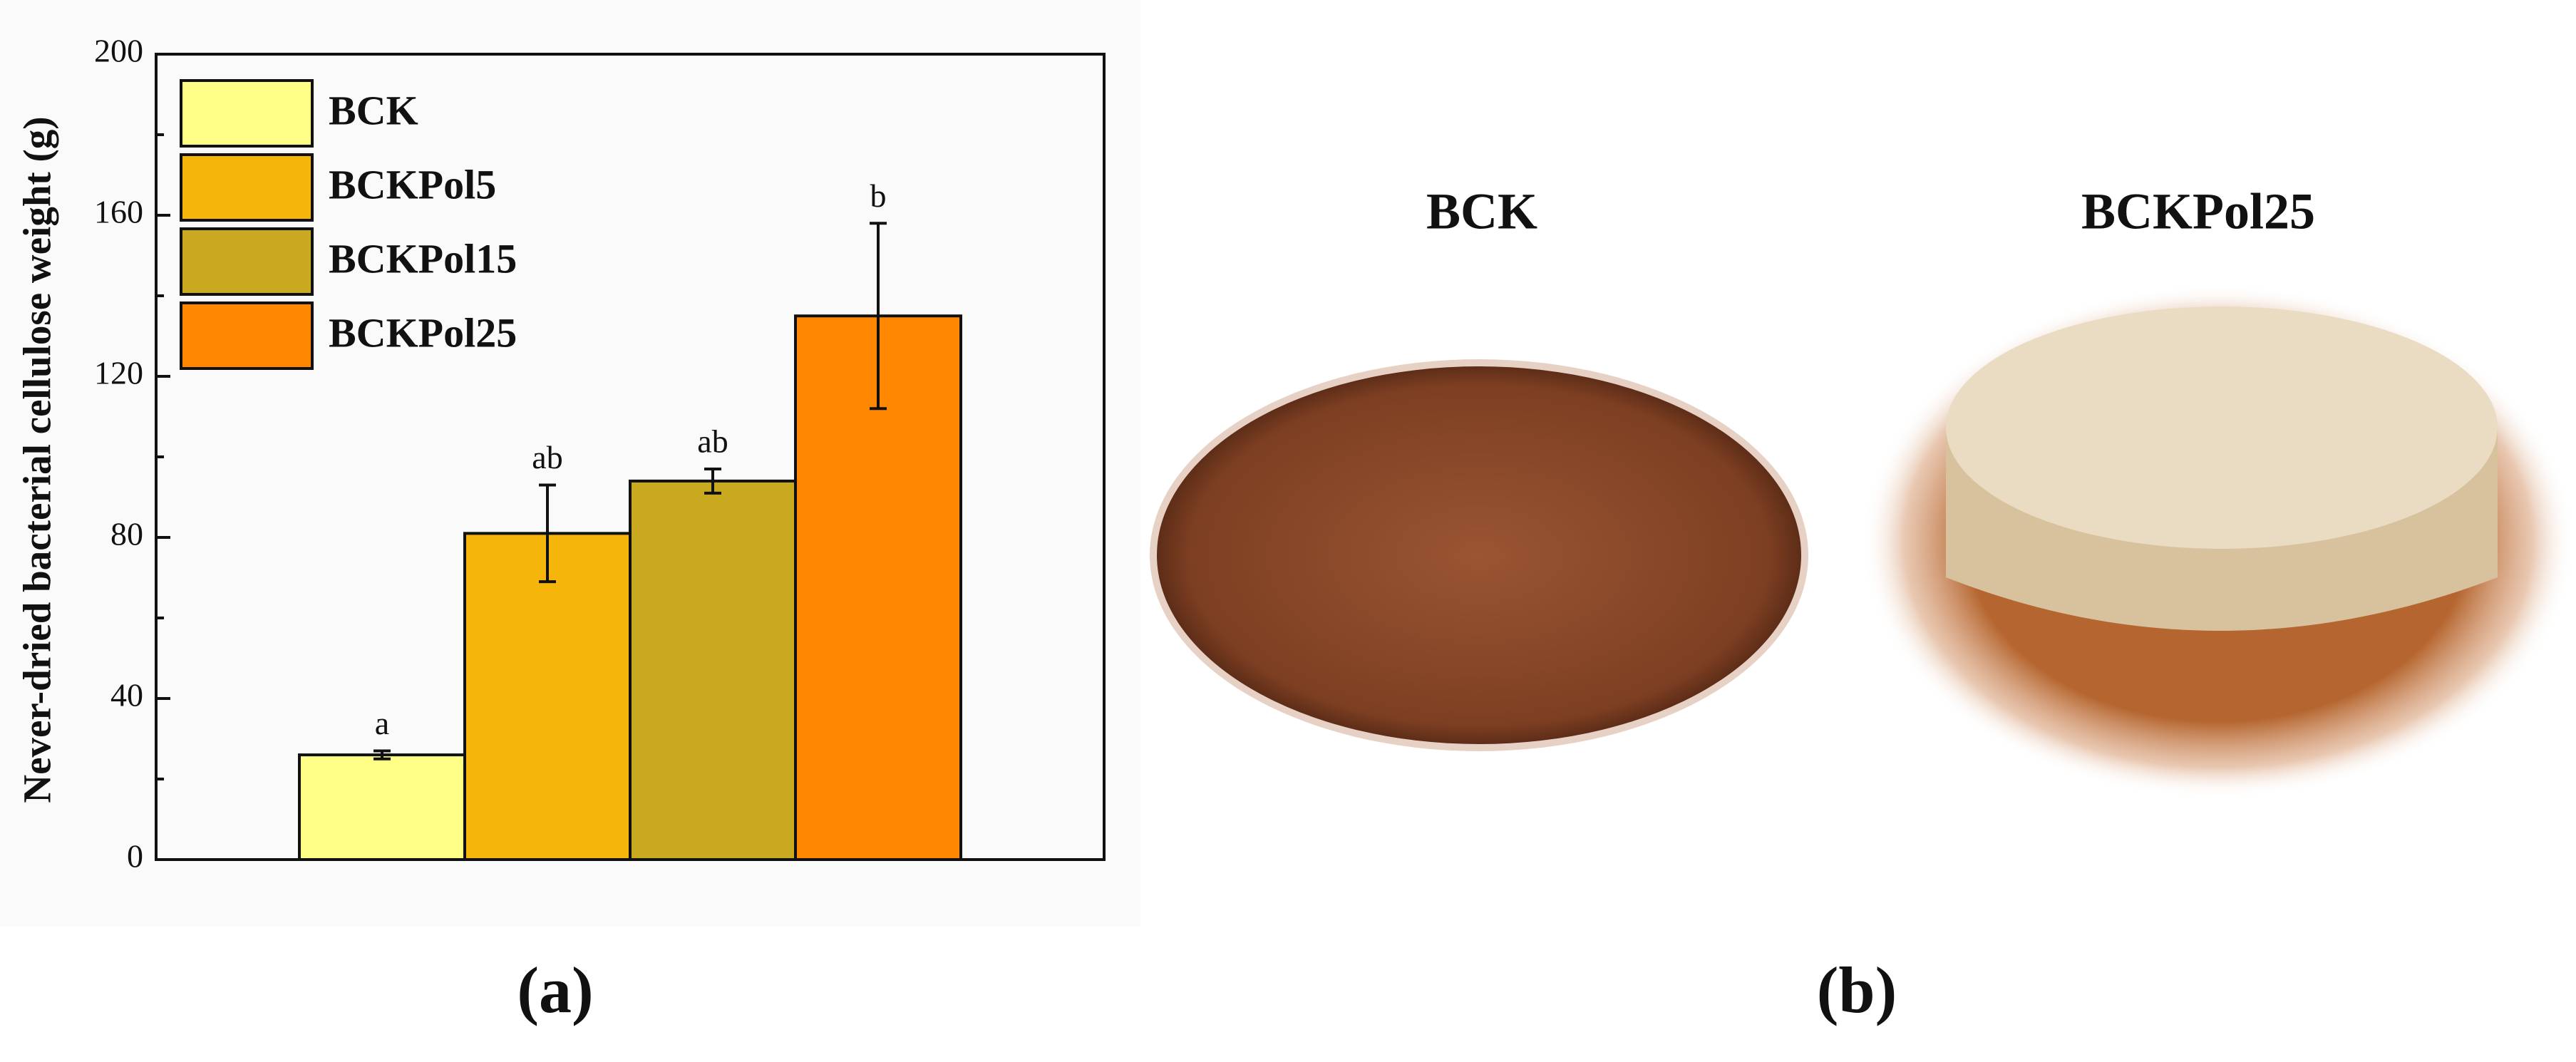 Image resolution: width=2576 pixels, height=1062 pixels. Describe the element at coordinates (118, 51) in the screenshot. I see `y-tick-label: 200` at that location.